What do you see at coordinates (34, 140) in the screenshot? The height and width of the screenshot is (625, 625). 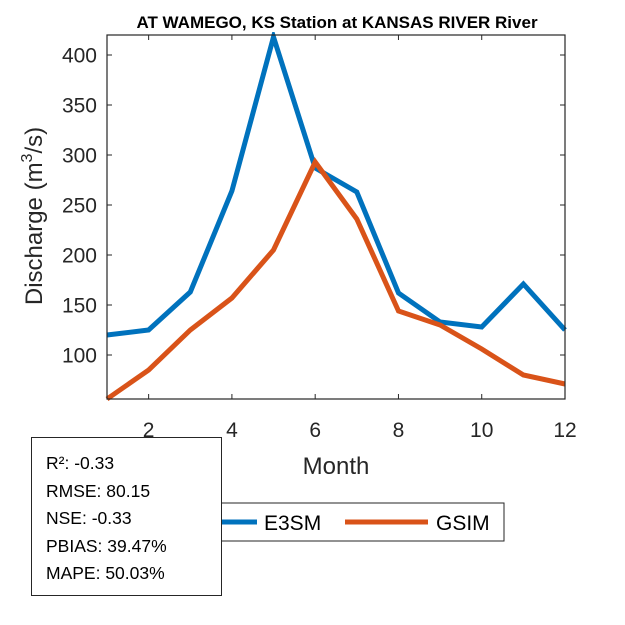 I see `y-axis-label-tail: /s)` at bounding box center [34, 140].